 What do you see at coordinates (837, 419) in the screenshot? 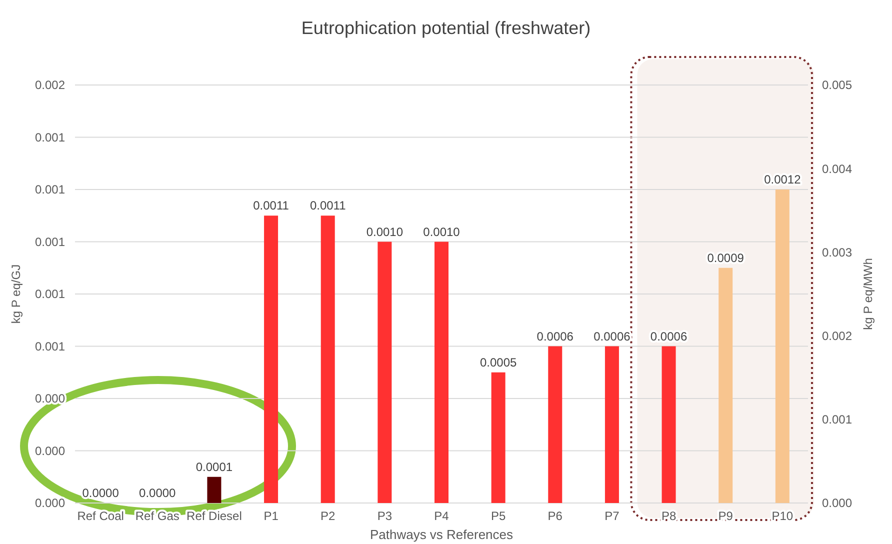
I see `y2-tick-label: 0.001` at bounding box center [837, 419].